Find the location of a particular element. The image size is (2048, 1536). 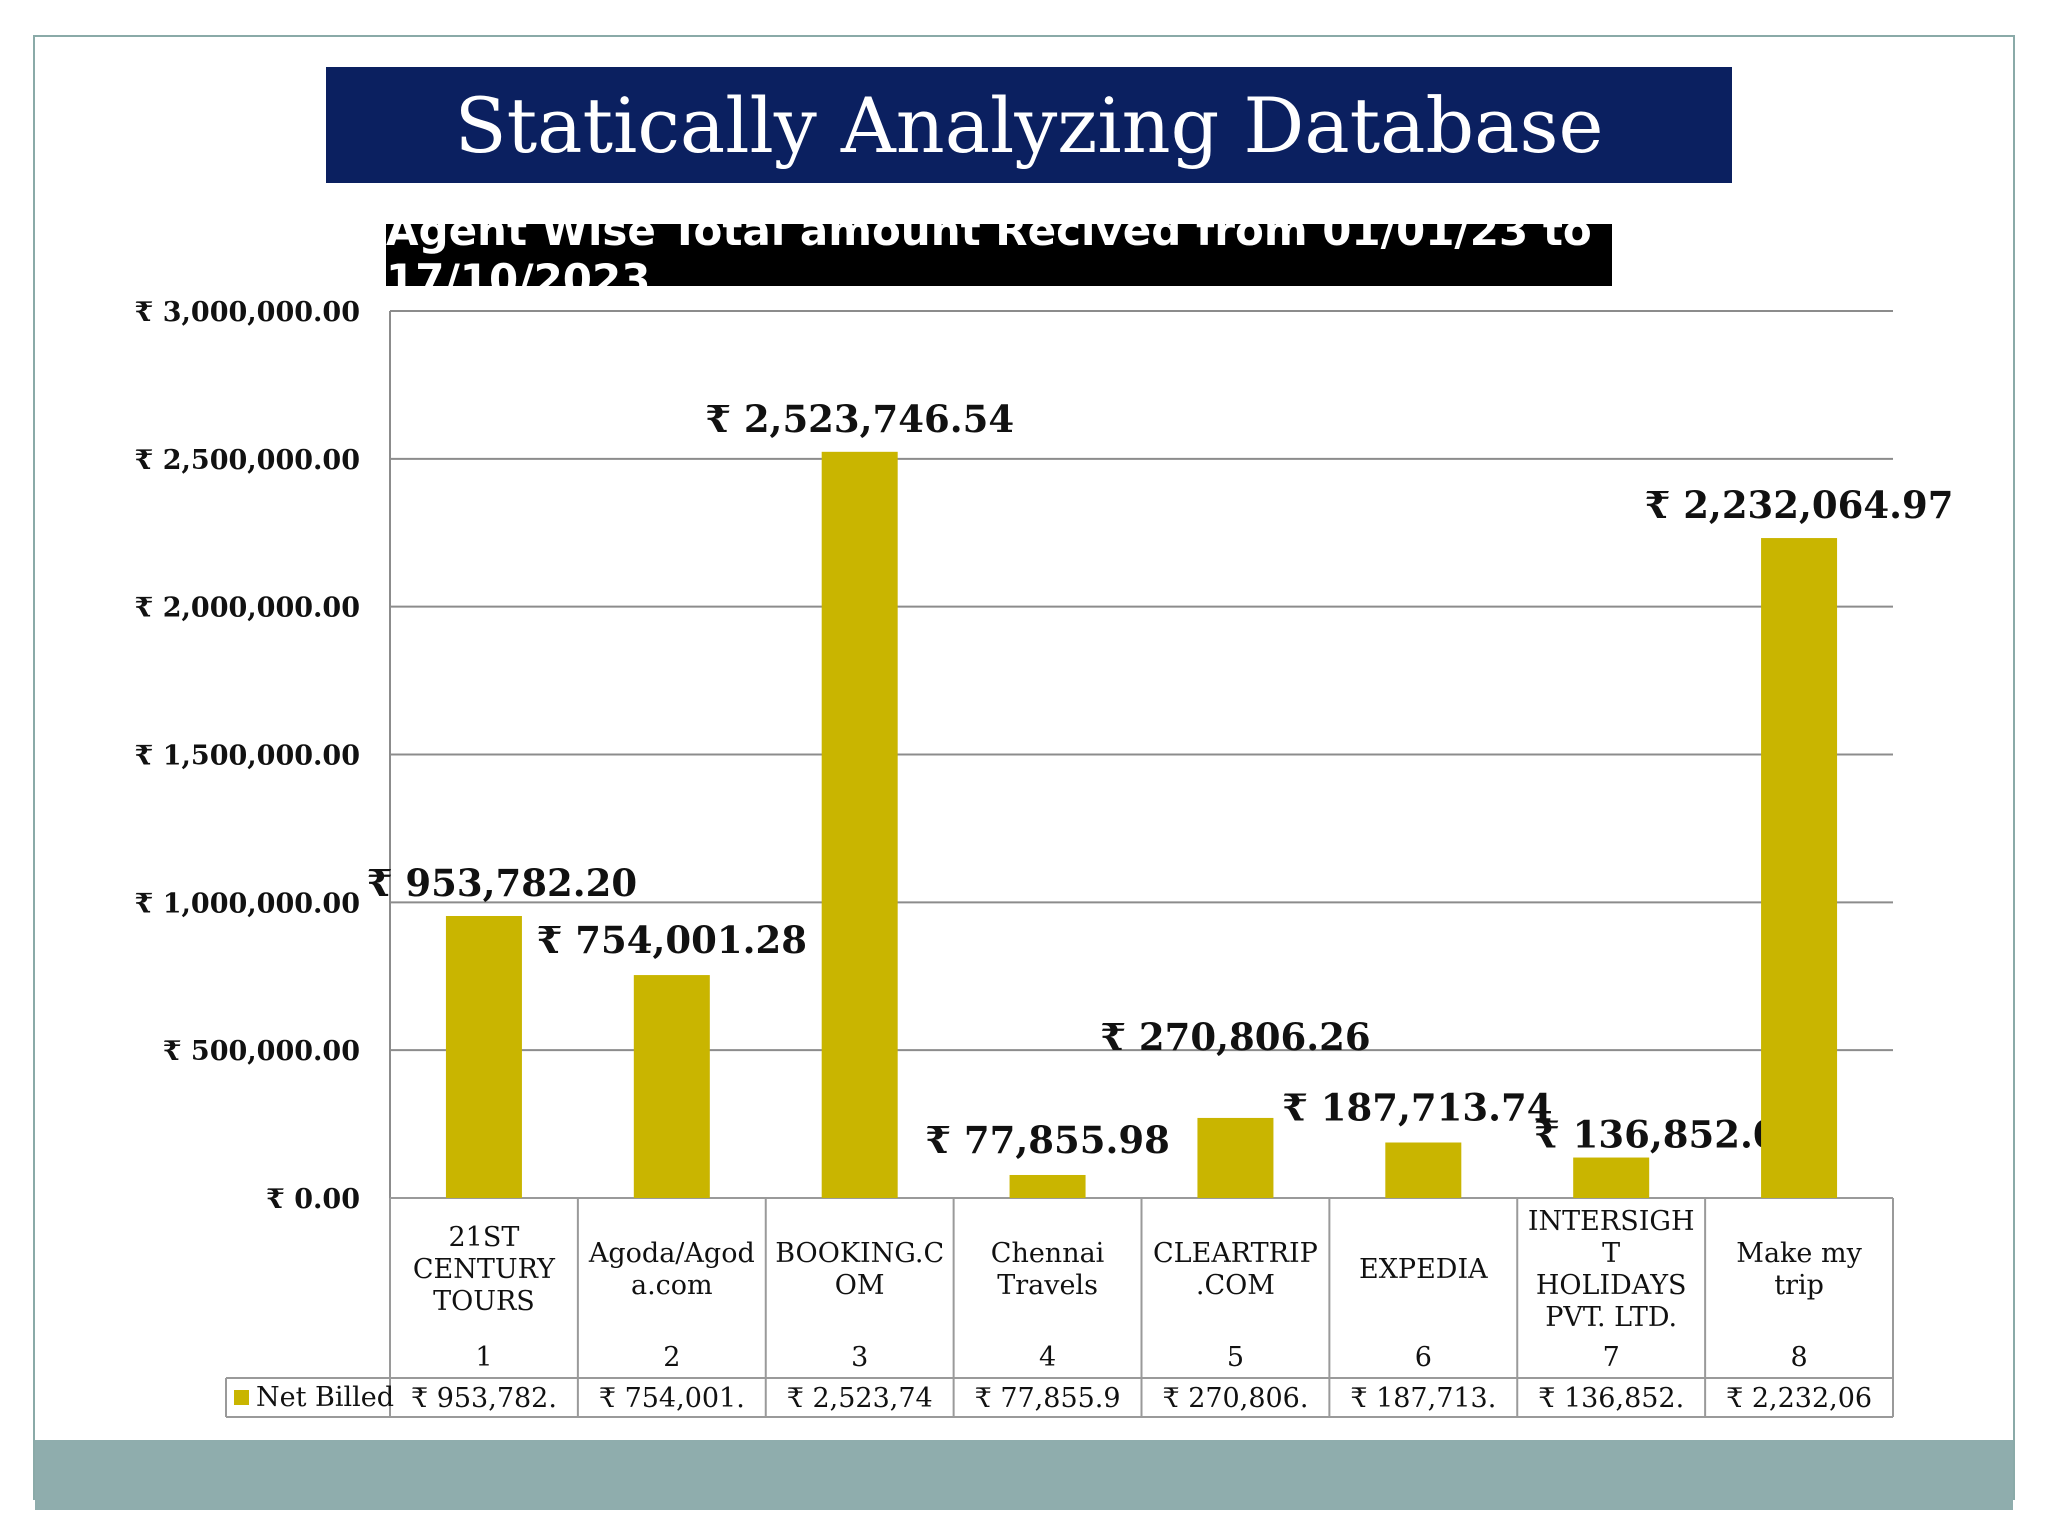

category-number: 3 is located at coordinates (859, 1357).